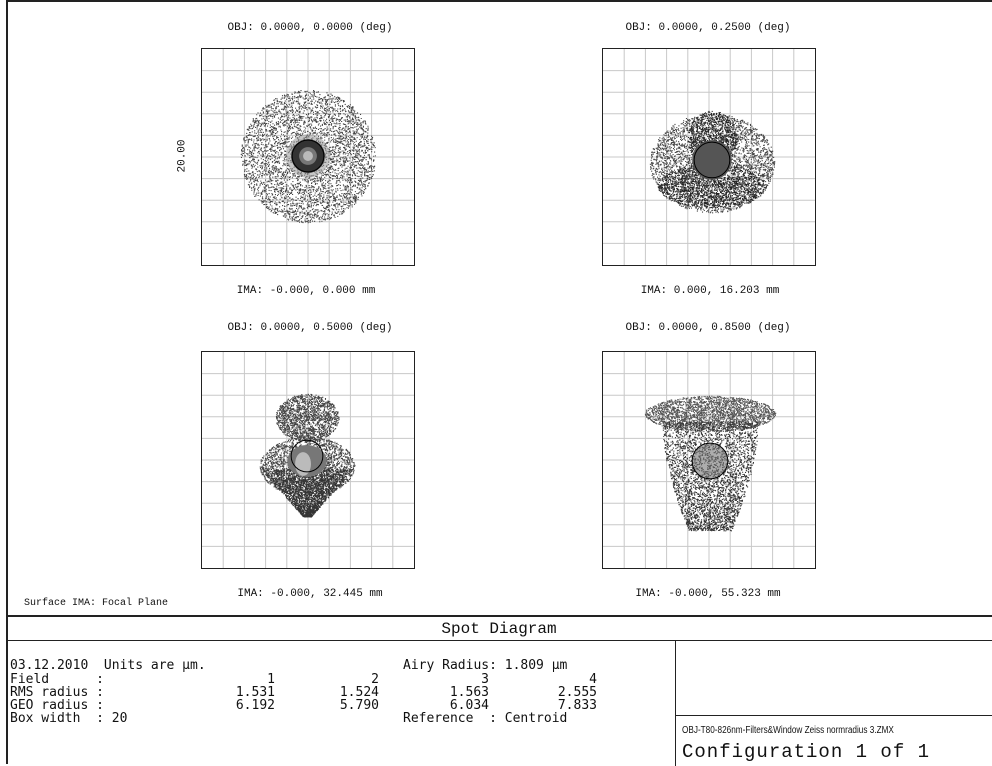 This screenshot has height=766, width=992. Describe the element at coordinates (593, 679) in the screenshot. I see `field-number: 4` at that location.